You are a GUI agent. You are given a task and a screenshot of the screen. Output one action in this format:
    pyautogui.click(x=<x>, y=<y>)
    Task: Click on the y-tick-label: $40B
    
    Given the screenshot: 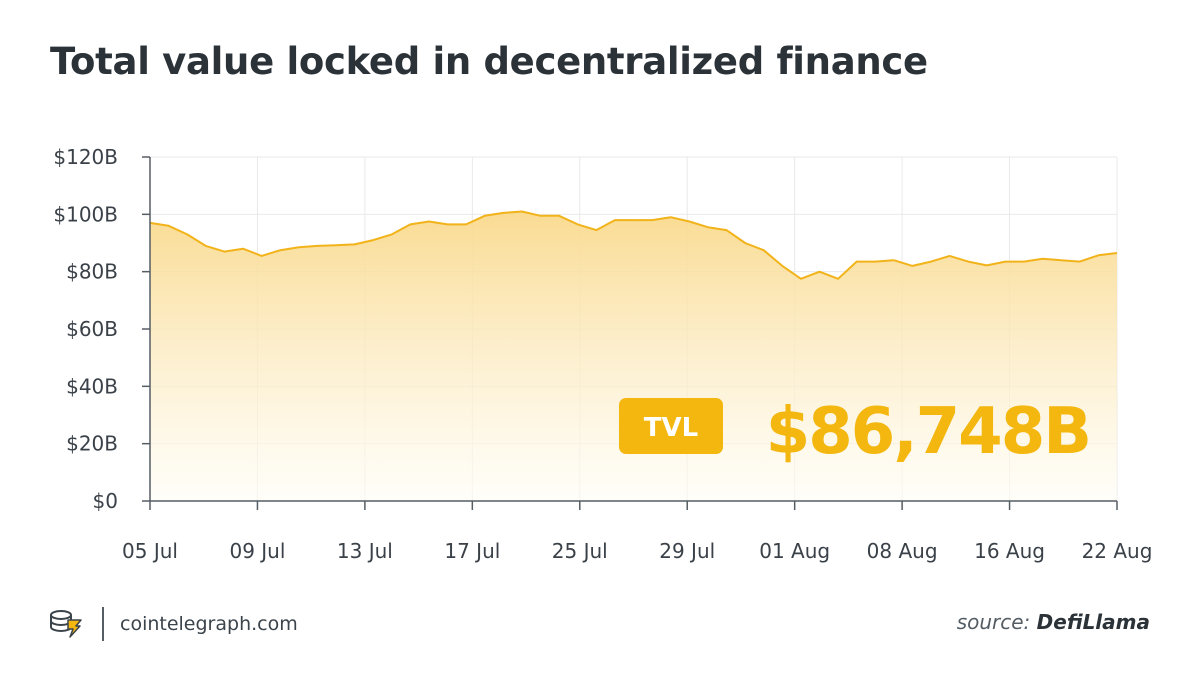 What is the action you would take?
    pyautogui.click(x=92, y=386)
    